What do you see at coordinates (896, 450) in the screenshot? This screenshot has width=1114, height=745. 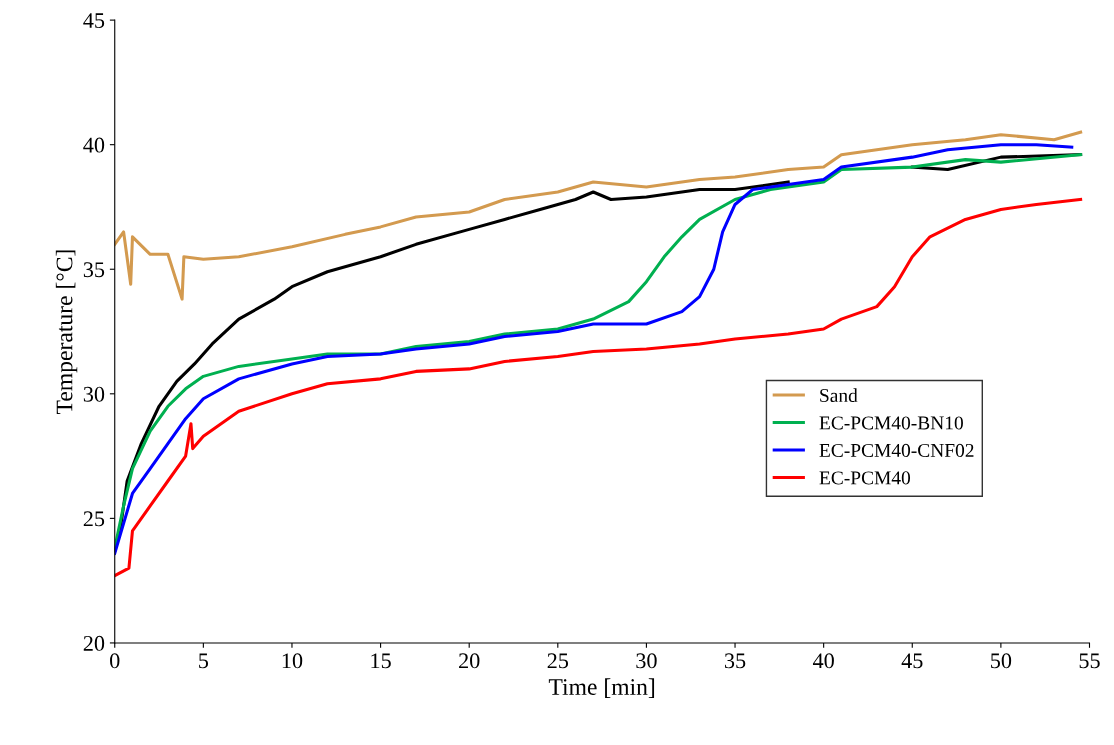 I see `legend-label: EC-PCM40-CNF02` at bounding box center [896, 450].